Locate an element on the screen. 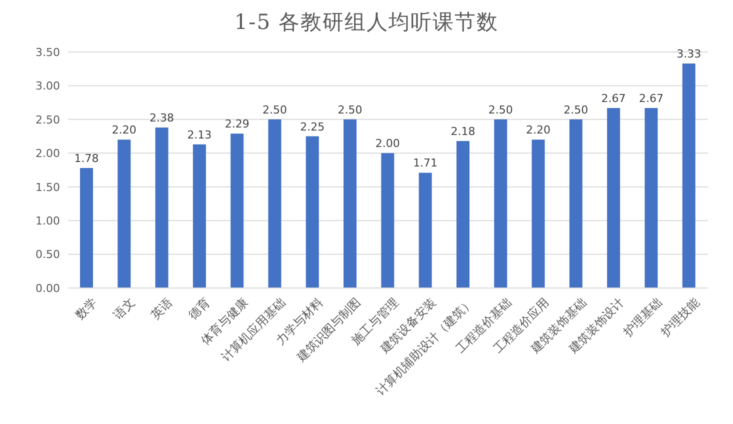 The image size is (733, 424). x-tick-label: 德育 is located at coordinates (199, 308).